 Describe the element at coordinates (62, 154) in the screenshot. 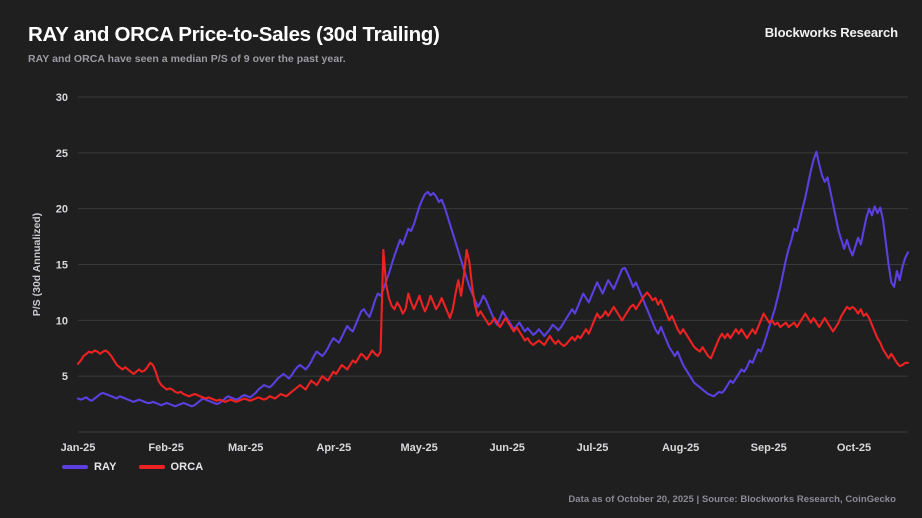

I see `y-tick-label: 25` at that location.